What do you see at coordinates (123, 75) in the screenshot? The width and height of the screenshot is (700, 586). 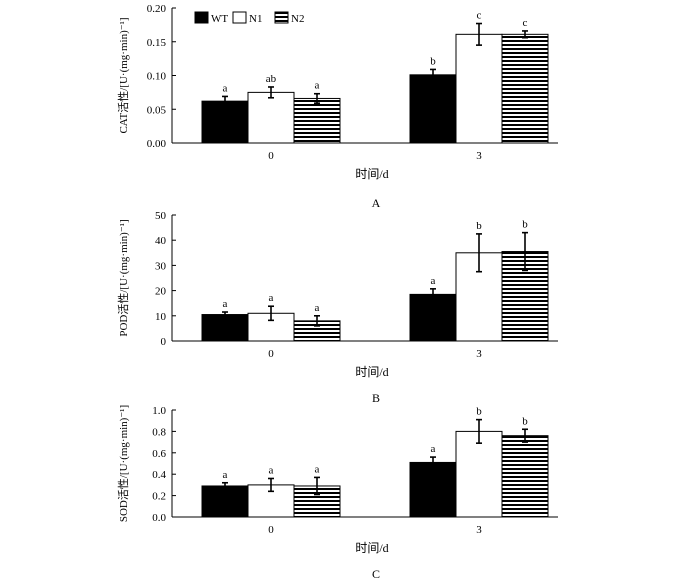 I see `y-axis-label: CAT活性/[U·(mg·min)⁻¹]` at bounding box center [123, 75].